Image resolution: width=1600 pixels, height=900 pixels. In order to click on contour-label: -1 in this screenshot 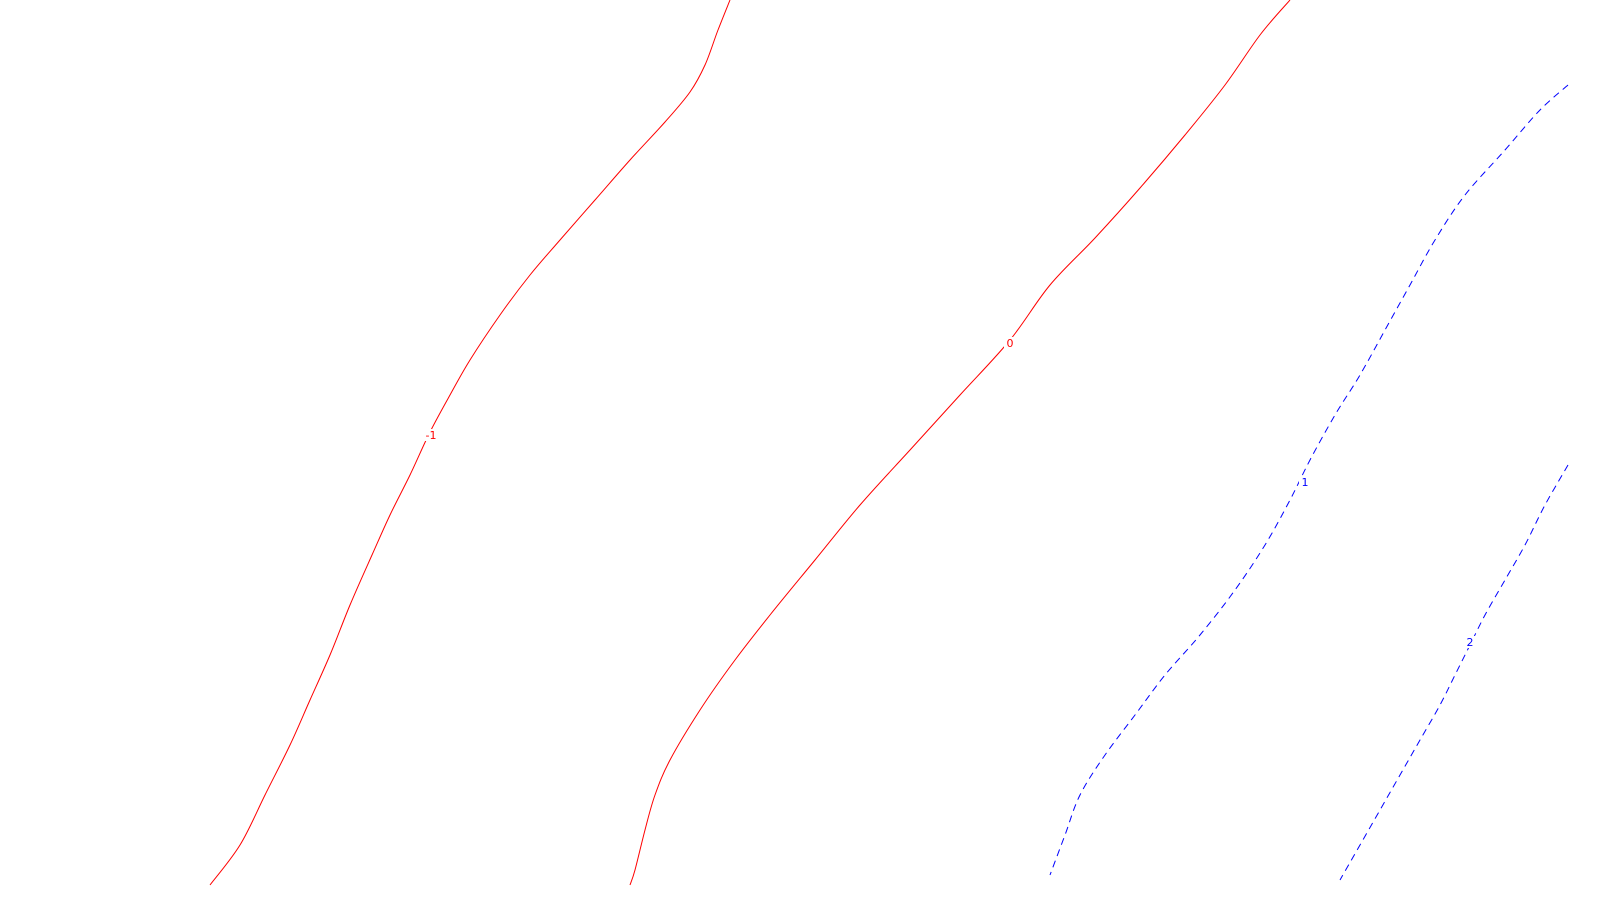, I will do `click(431, 435)`.